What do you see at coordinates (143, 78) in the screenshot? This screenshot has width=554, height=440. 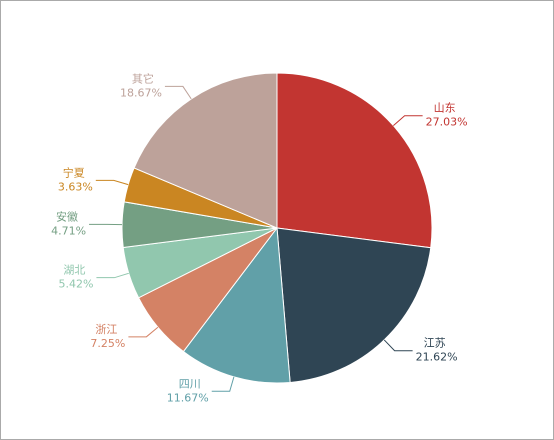 I see `slice-name: 其它` at bounding box center [143, 78].